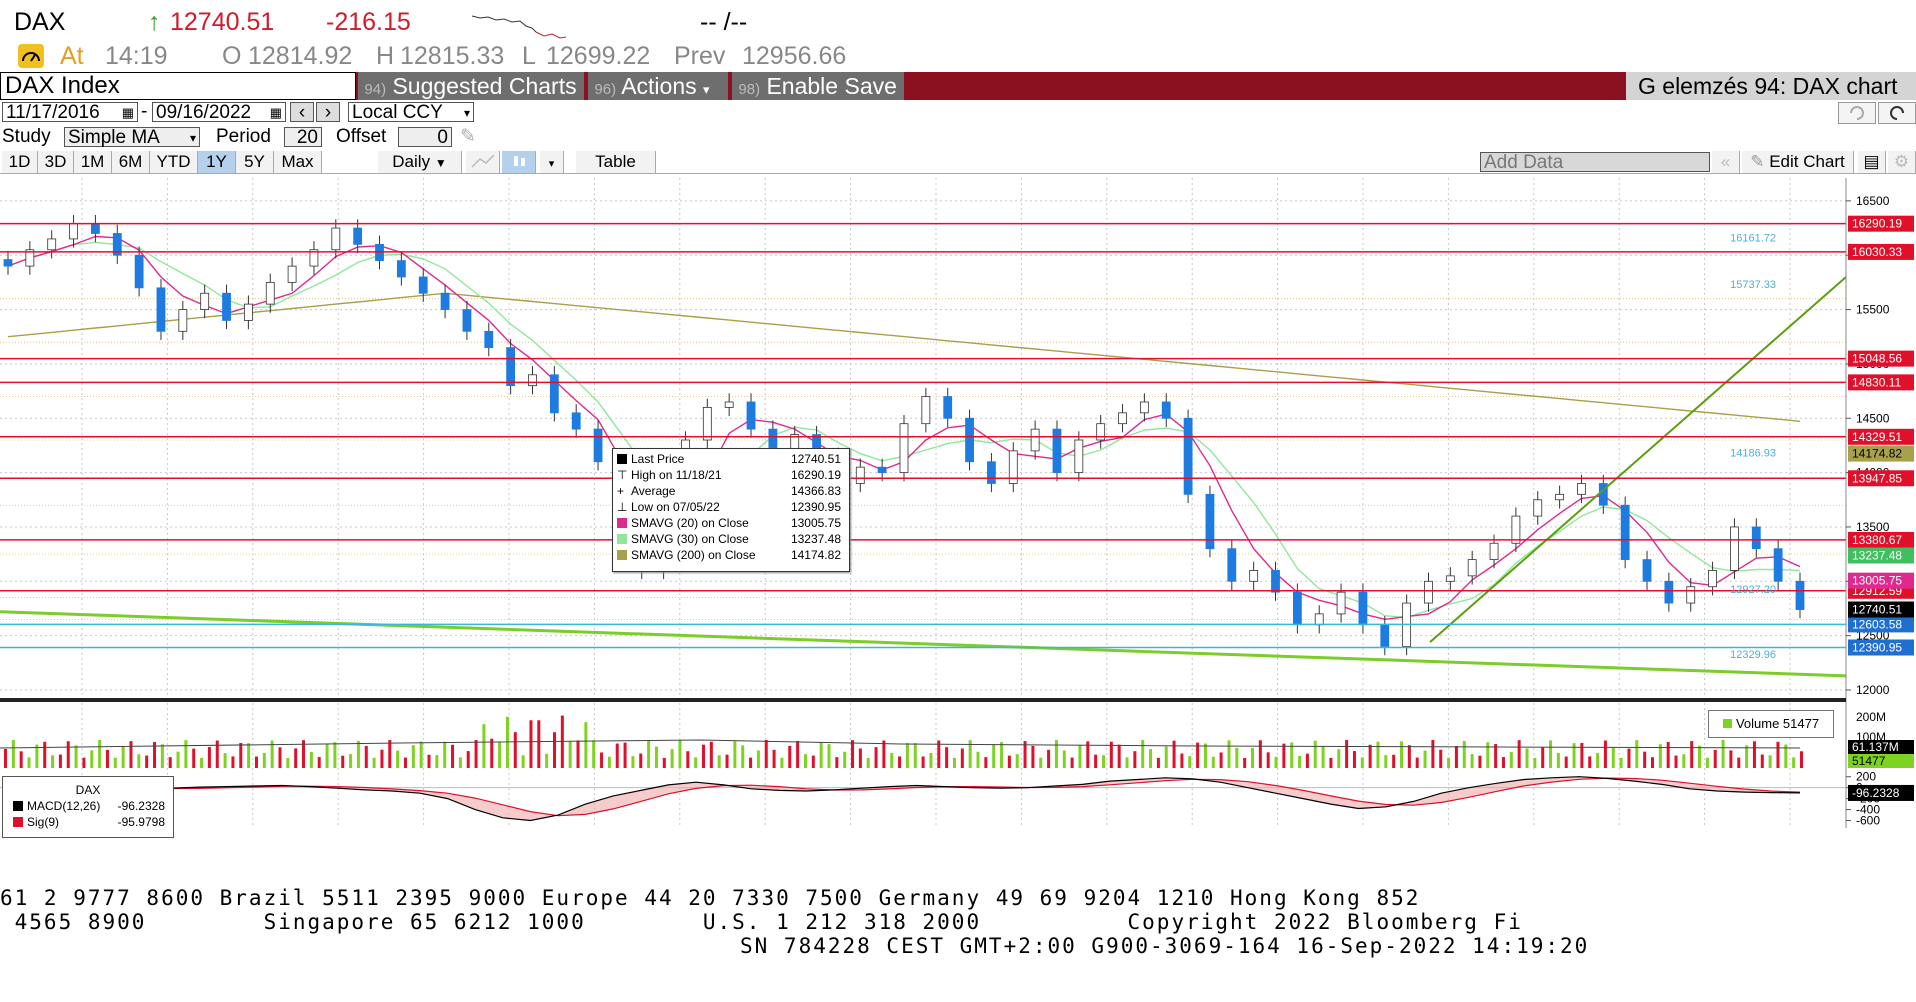 This screenshot has width=1916, height=1002. What do you see at coordinates (243, 136) in the screenshot?
I see `period-label: Period` at bounding box center [243, 136].